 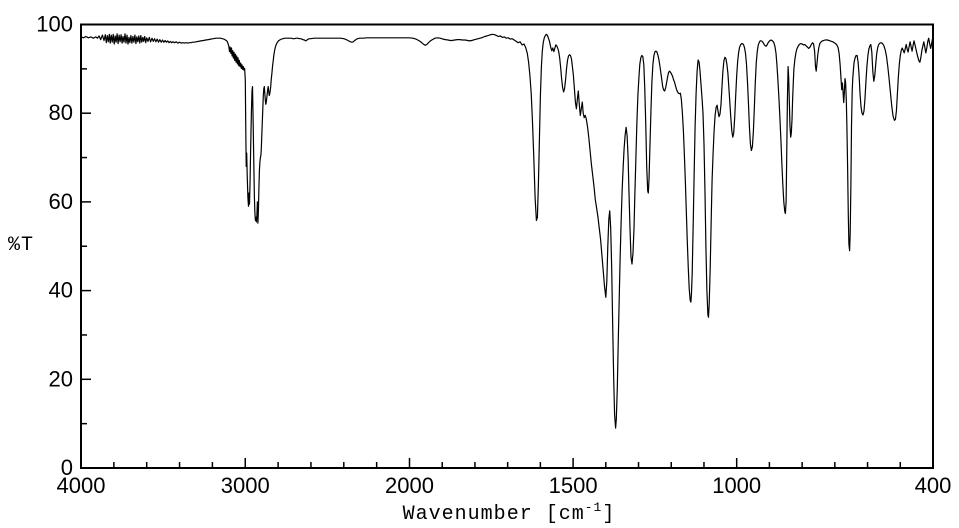 I want to click on y-tick-label: 80, so click(x=61, y=112).